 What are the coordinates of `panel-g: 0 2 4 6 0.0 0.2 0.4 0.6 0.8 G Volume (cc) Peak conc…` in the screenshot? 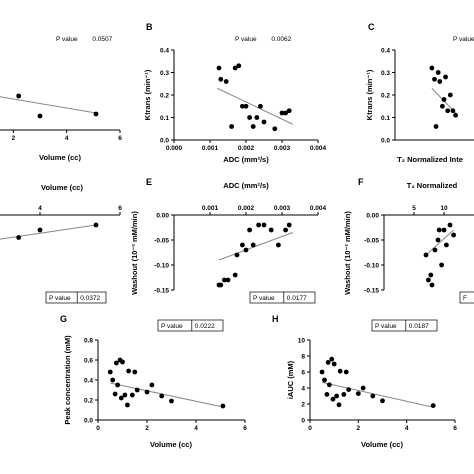 It's located at (153, 381).